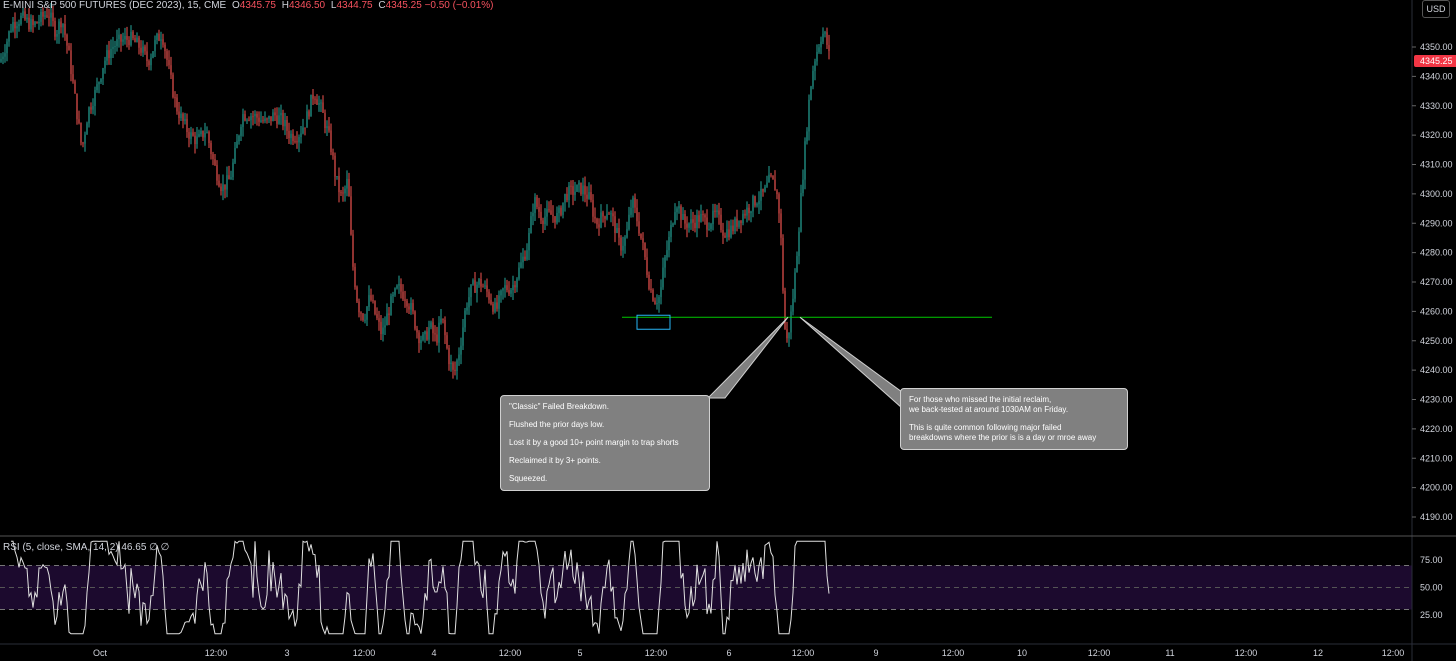 The image size is (1456, 661). What do you see at coordinates (433, 653) in the screenshot?
I see `time-tick-label: 4` at bounding box center [433, 653].